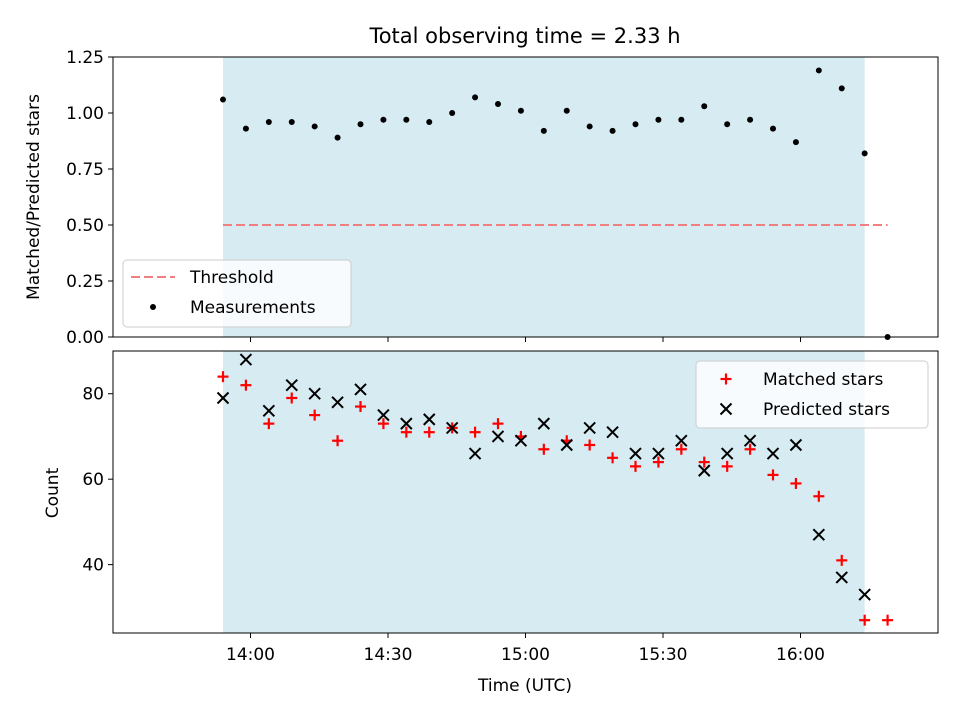 The image size is (960, 720). I want to click on legend-matched-label: Matched stars, so click(823, 380).